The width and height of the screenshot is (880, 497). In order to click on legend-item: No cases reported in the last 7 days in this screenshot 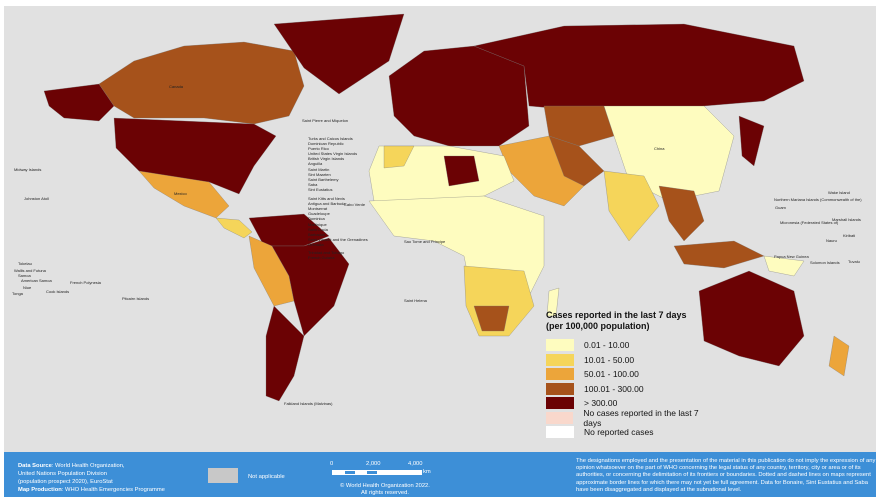, I will do `click(631, 417)`.